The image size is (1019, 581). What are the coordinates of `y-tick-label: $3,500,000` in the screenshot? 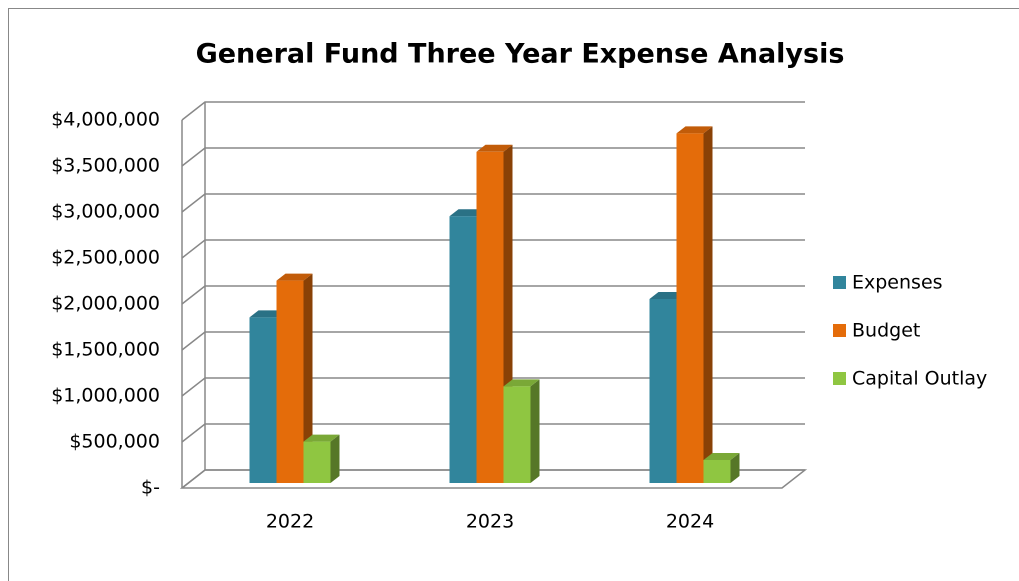 It's located at (105, 166).